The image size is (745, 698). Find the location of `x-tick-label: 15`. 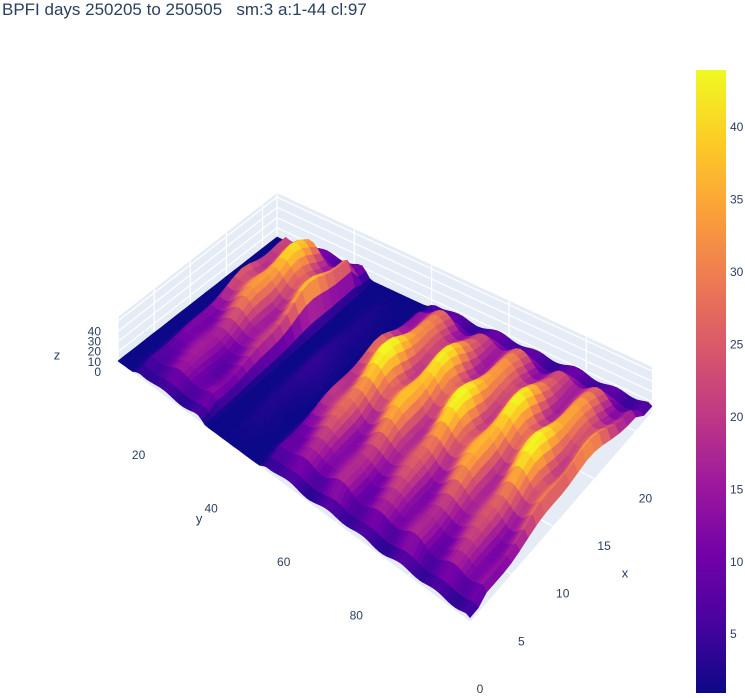

x-tick-label: 15 is located at coordinates (604, 546).